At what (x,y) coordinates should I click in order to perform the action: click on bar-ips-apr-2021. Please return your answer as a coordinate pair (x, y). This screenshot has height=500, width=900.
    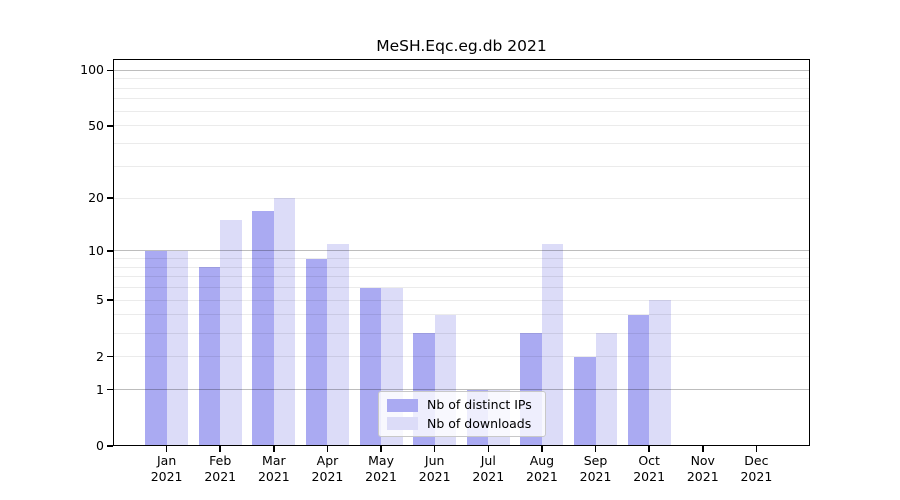
    Looking at the image, I should click on (316, 352).